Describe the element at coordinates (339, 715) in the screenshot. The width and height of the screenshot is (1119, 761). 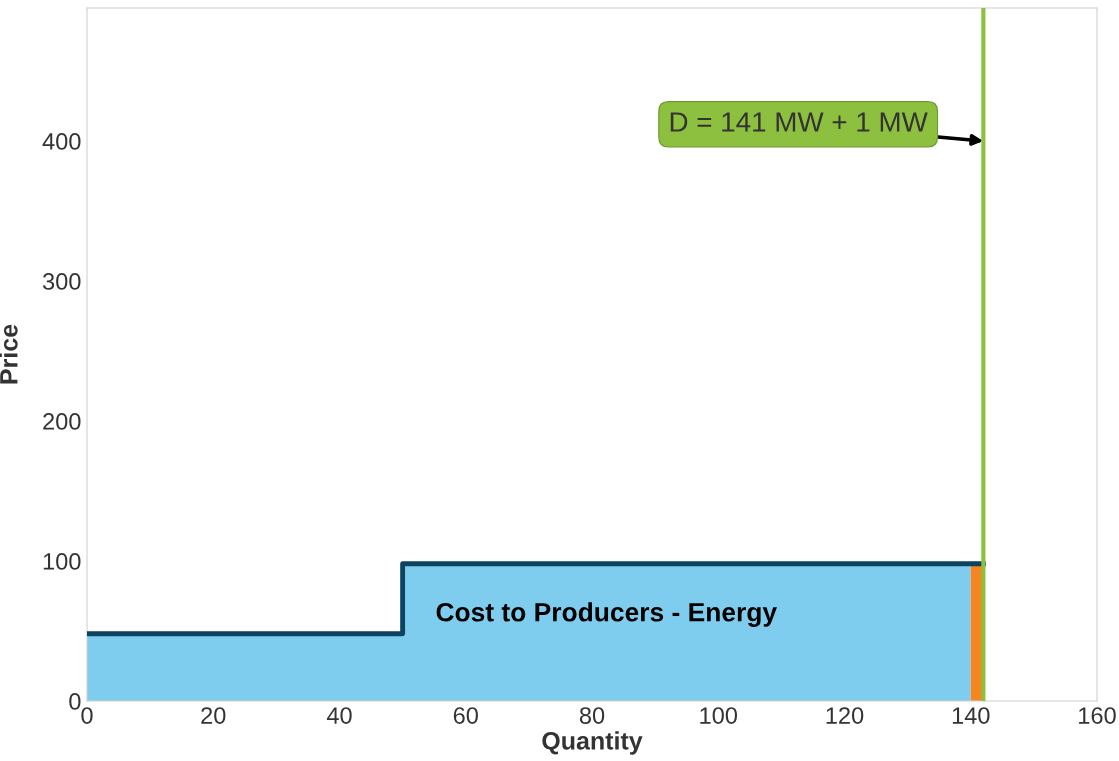
I see `x-tick-label: 40` at that location.